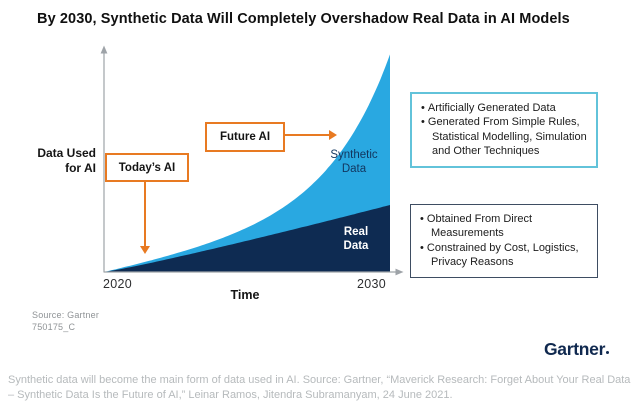 The image size is (640, 415). I want to click on future-ai-label-box: Future AI, so click(245, 137).